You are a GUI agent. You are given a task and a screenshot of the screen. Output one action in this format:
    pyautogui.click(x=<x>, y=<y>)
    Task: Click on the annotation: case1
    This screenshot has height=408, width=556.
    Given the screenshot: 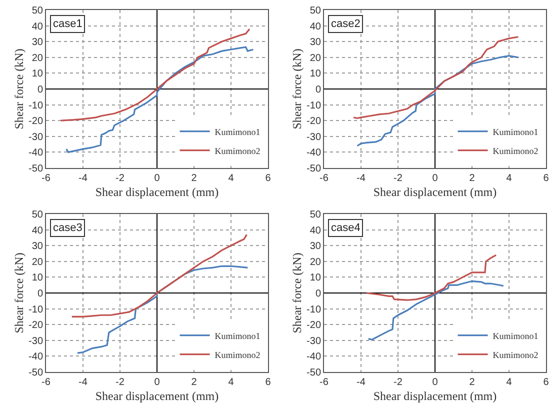 What is the action you would take?
    pyautogui.click(x=67, y=24)
    